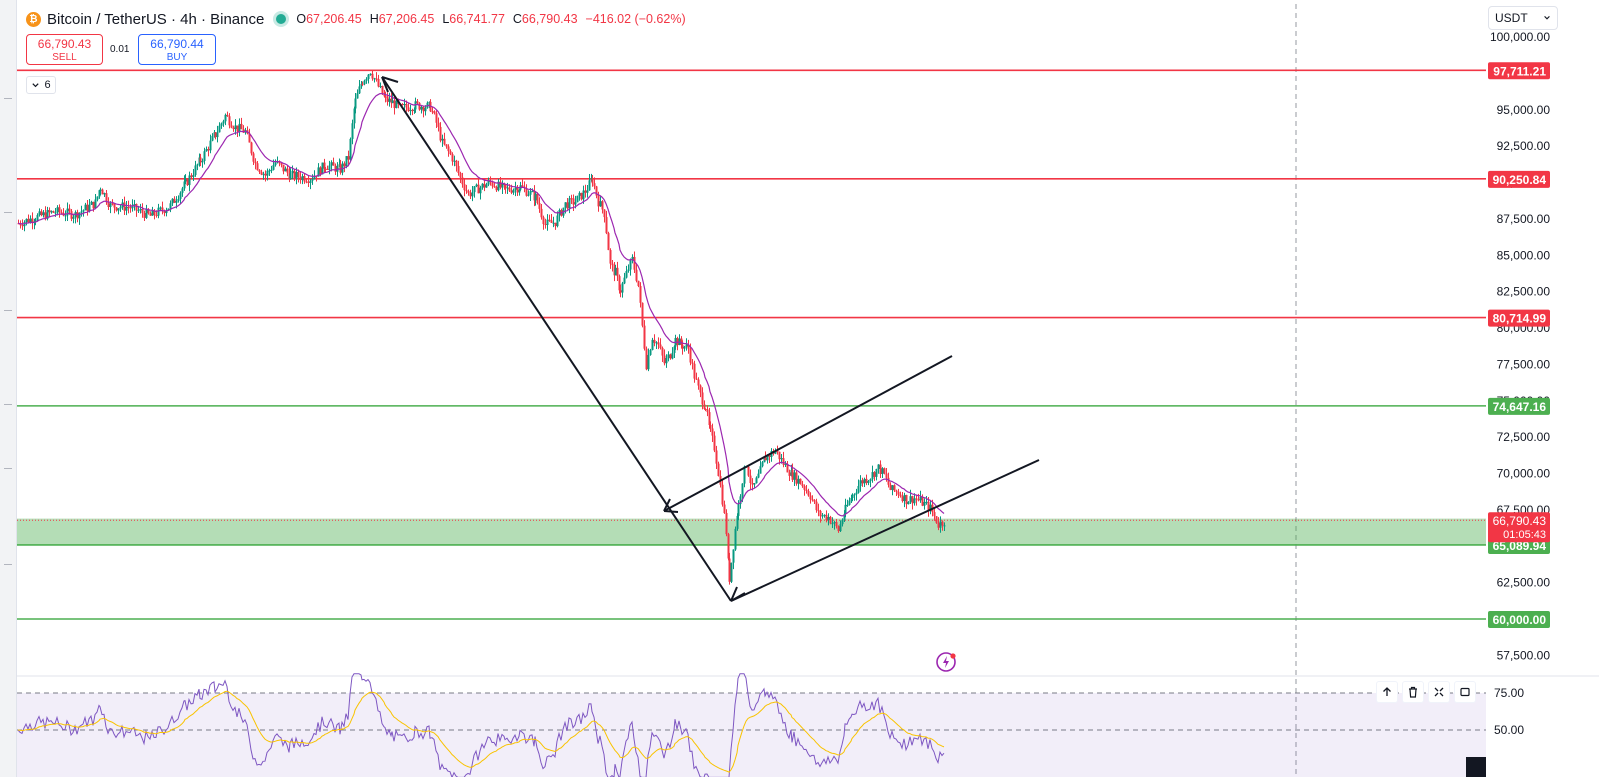 This screenshot has width=1599, height=777. What do you see at coordinates (1519, 527) in the screenshot?
I see `current-price-bg` at bounding box center [1519, 527].